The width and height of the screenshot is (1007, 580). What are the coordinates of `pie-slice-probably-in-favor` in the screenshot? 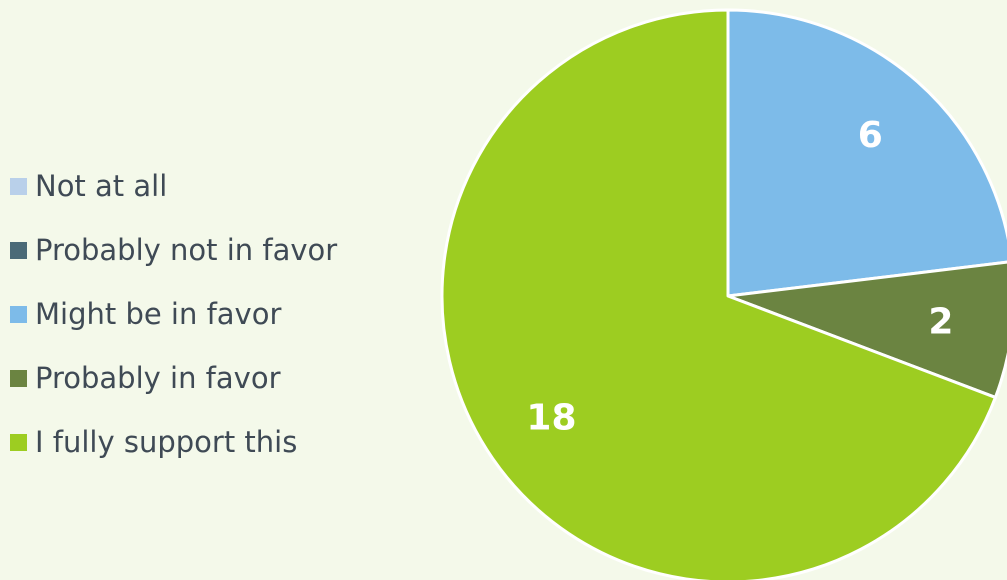 It's located at (866, 329).